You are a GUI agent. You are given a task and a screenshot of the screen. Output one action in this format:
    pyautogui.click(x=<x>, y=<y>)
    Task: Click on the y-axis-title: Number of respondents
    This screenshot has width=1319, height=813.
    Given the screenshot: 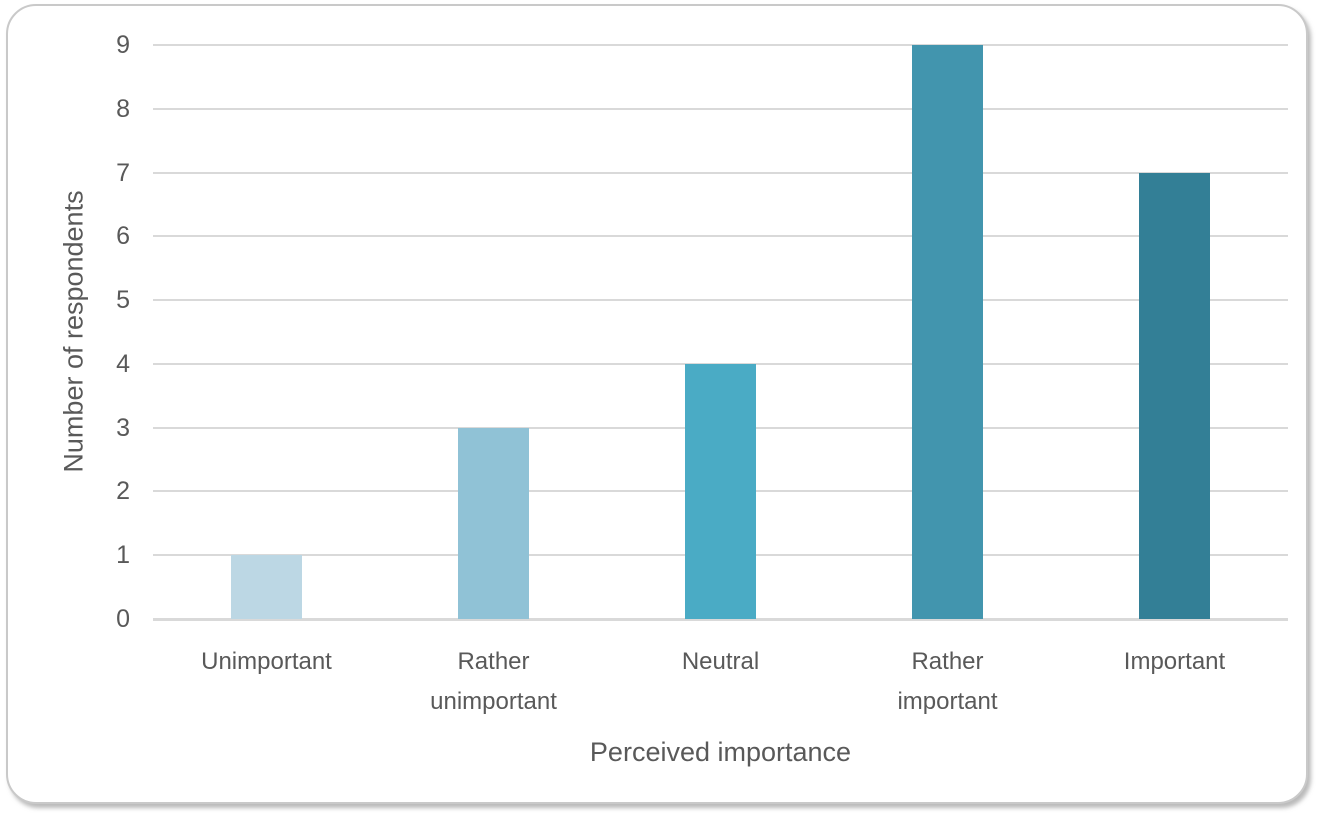 What is the action you would take?
    pyautogui.click(x=73, y=331)
    